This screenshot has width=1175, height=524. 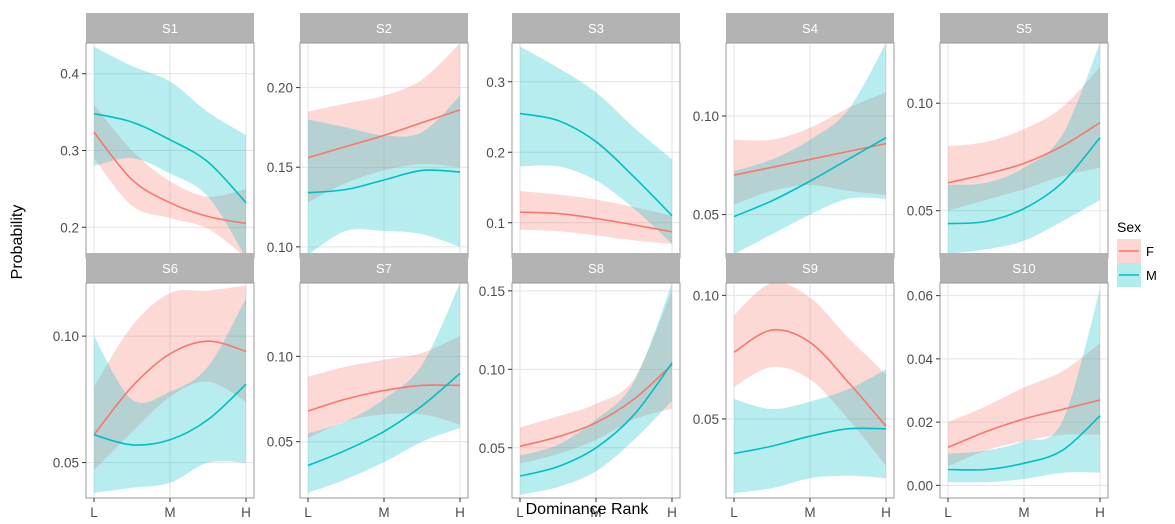 What do you see at coordinates (920, 296) in the screenshot?
I see `y-tick-label: 0.06` at bounding box center [920, 296].